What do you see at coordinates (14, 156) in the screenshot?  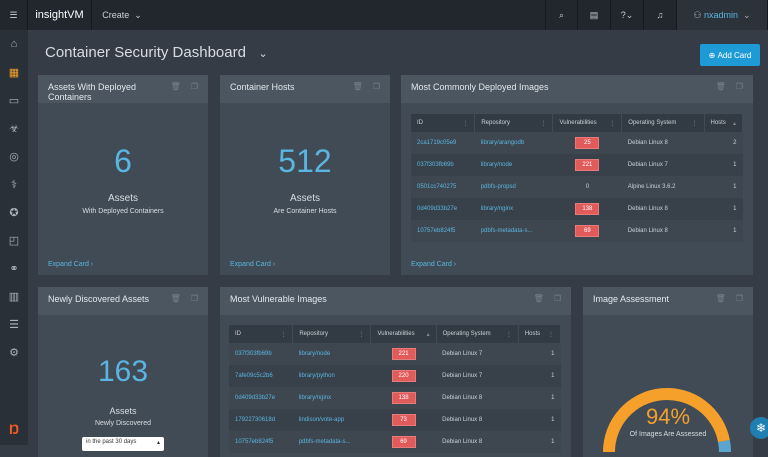 I see `compass-icon: ◎` at bounding box center [14, 156].